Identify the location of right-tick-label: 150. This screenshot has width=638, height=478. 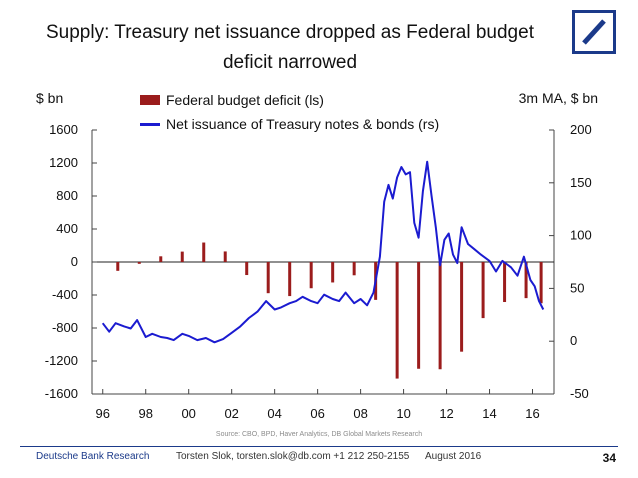
(581, 182).